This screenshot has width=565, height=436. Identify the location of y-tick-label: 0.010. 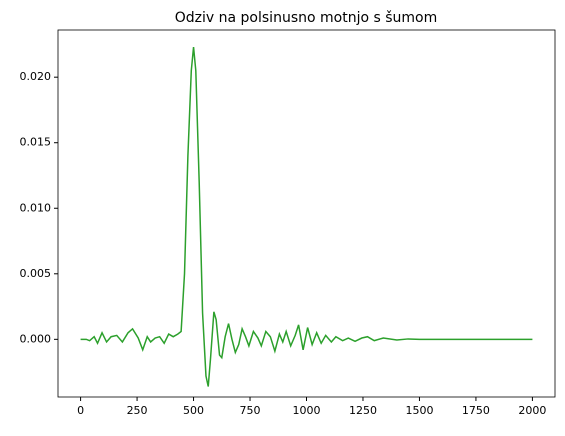
(36, 207).